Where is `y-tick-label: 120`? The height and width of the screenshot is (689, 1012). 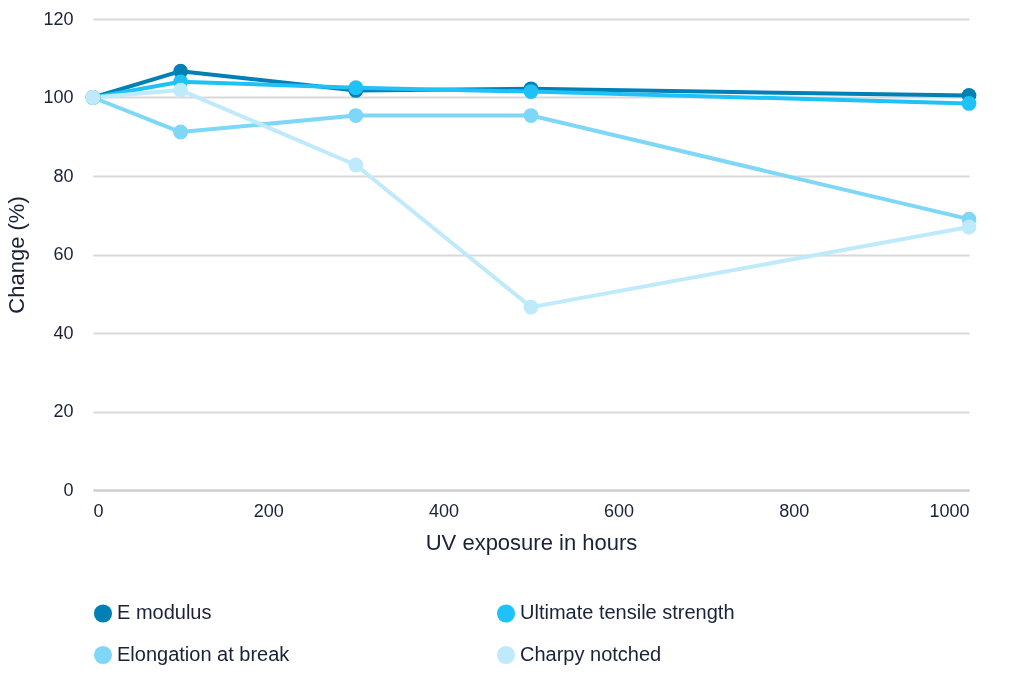
y-tick-label: 120 is located at coordinates (58, 18).